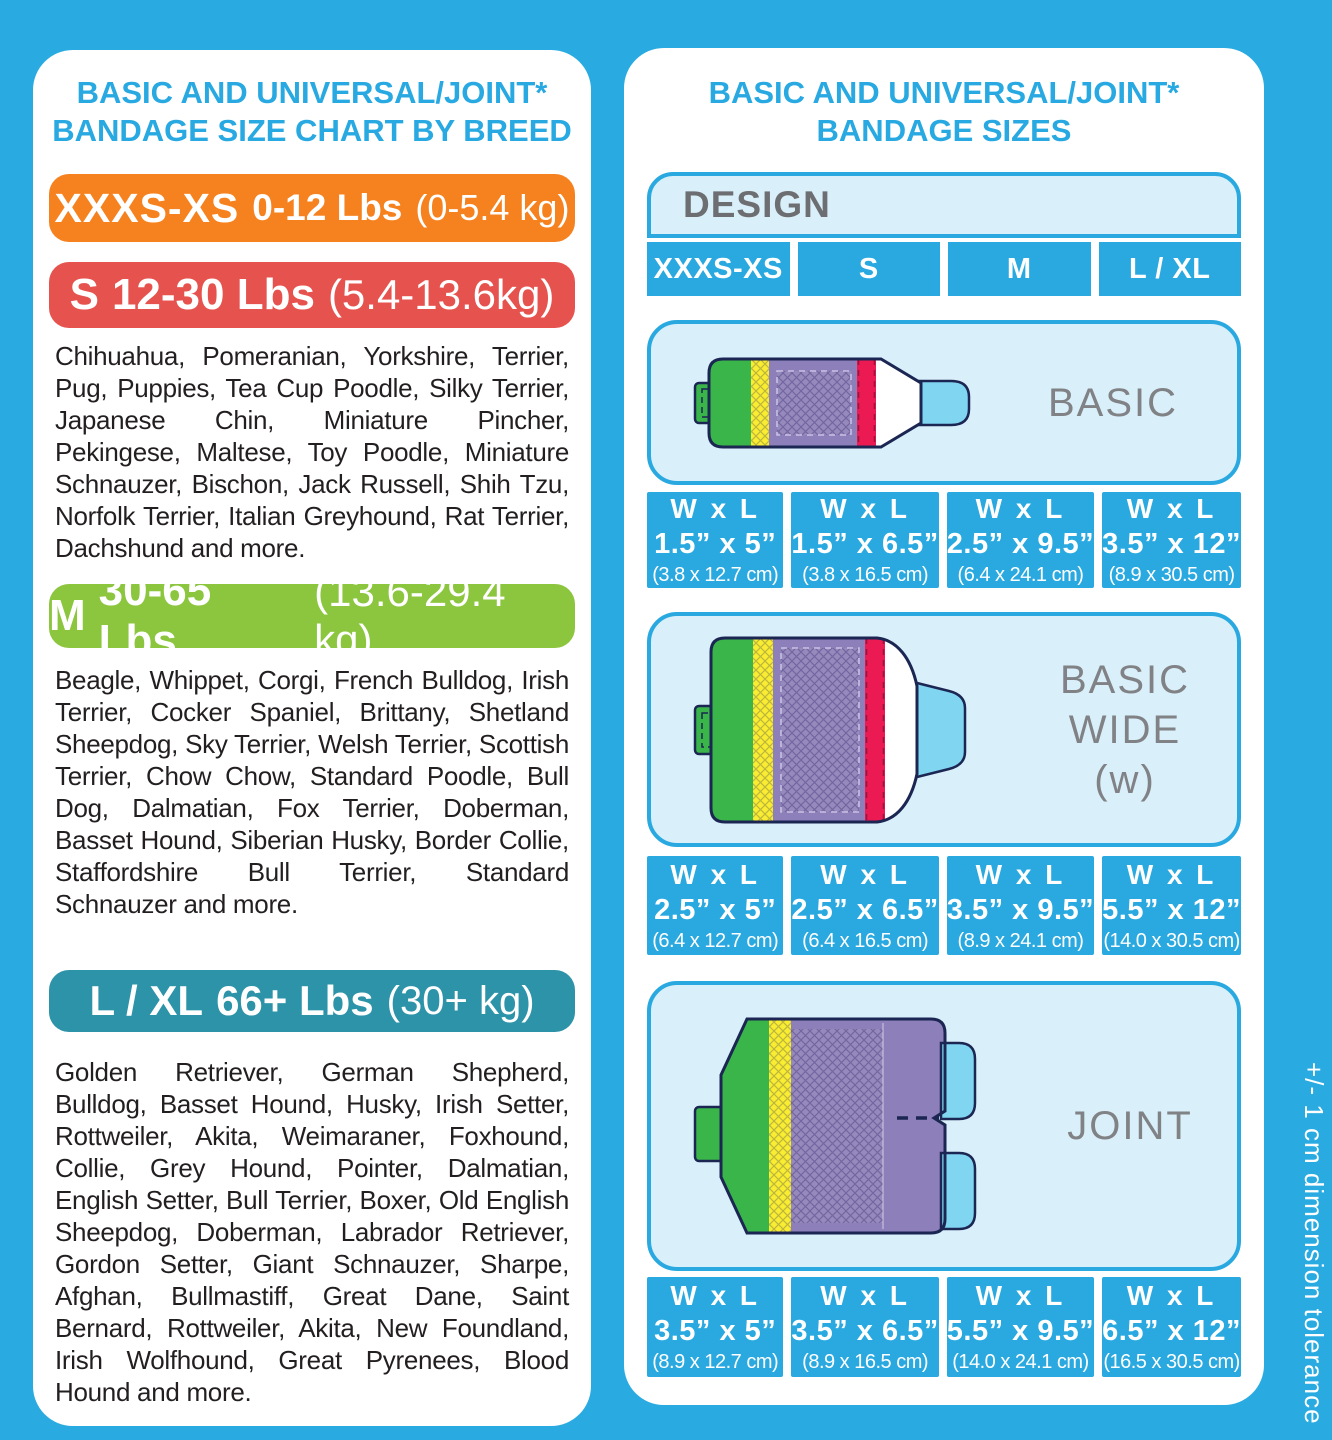 This screenshot has height=1440, width=1332. Describe the element at coordinates (1020, 1327) in the screenshot. I see `size-cell: W x L 5.5” x 9.5” (14.0 x 24.1 cm)` at that location.